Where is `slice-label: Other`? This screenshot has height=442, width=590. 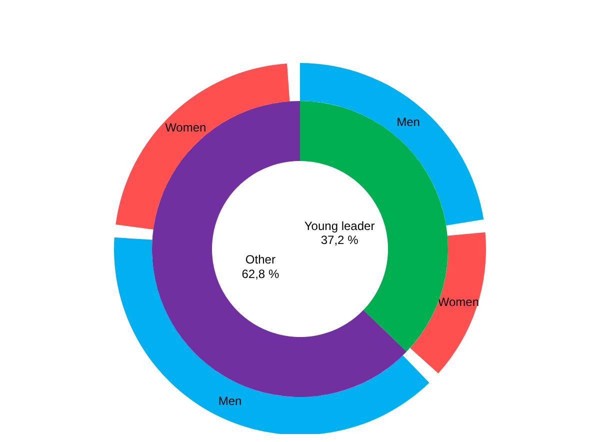 slice-label: Other is located at coordinates (260, 259).